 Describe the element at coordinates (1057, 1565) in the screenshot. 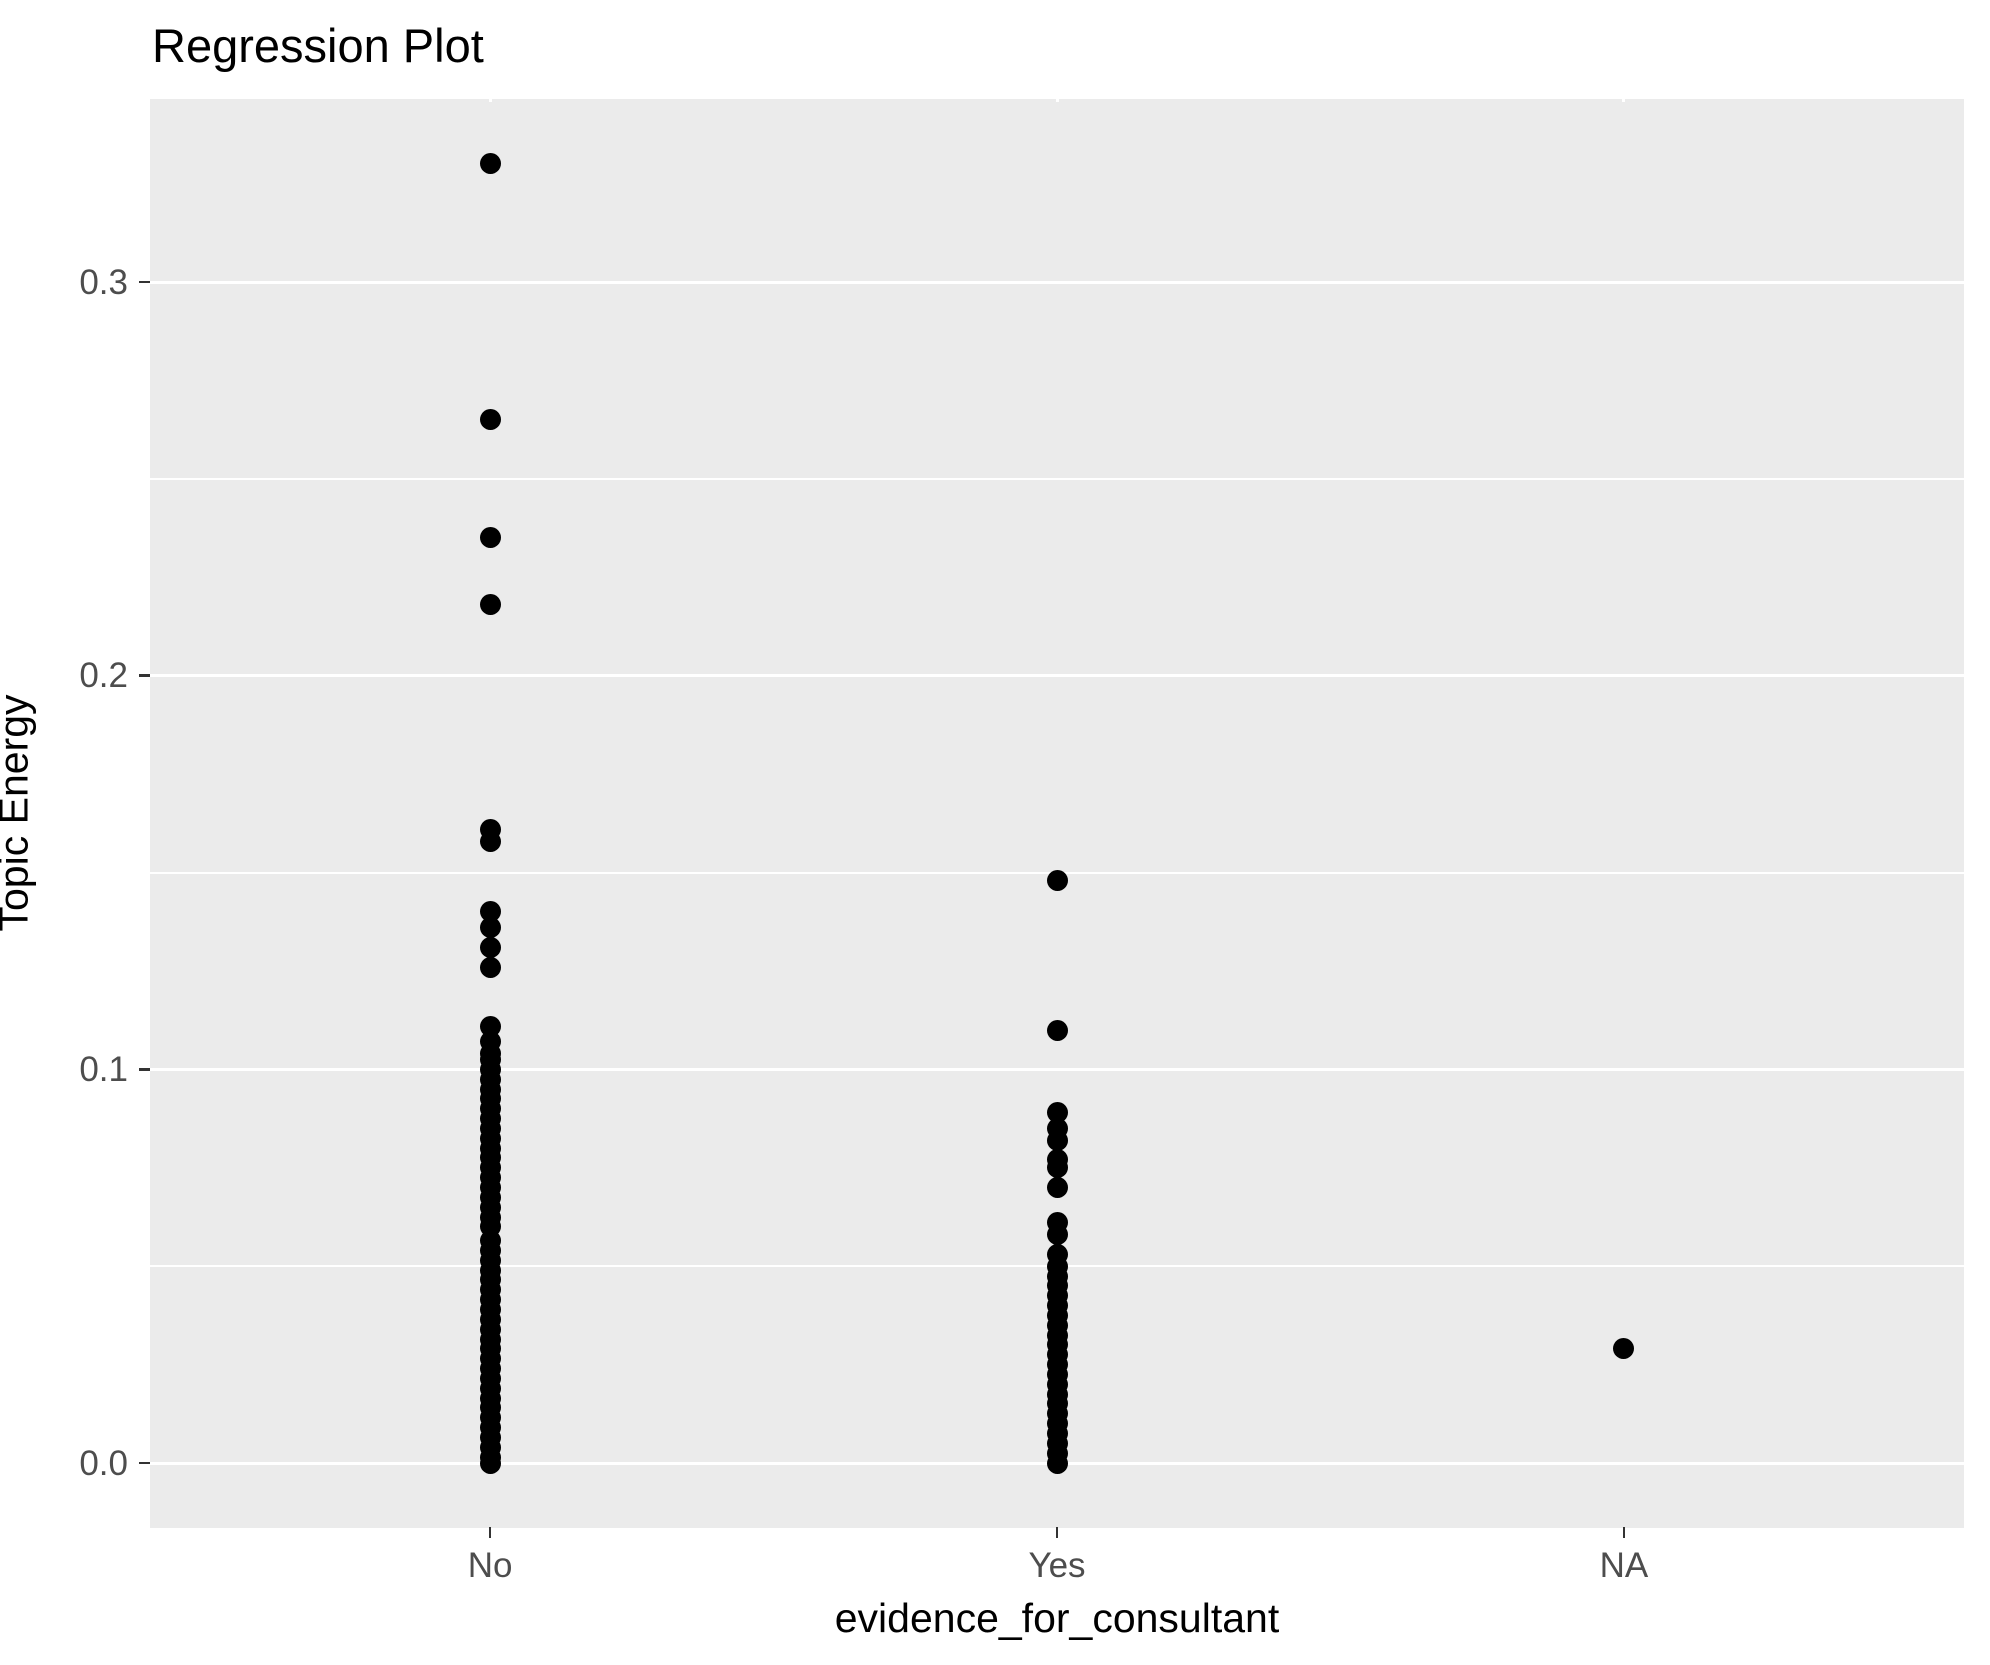

I see `x-tick-label: Yes` at that location.